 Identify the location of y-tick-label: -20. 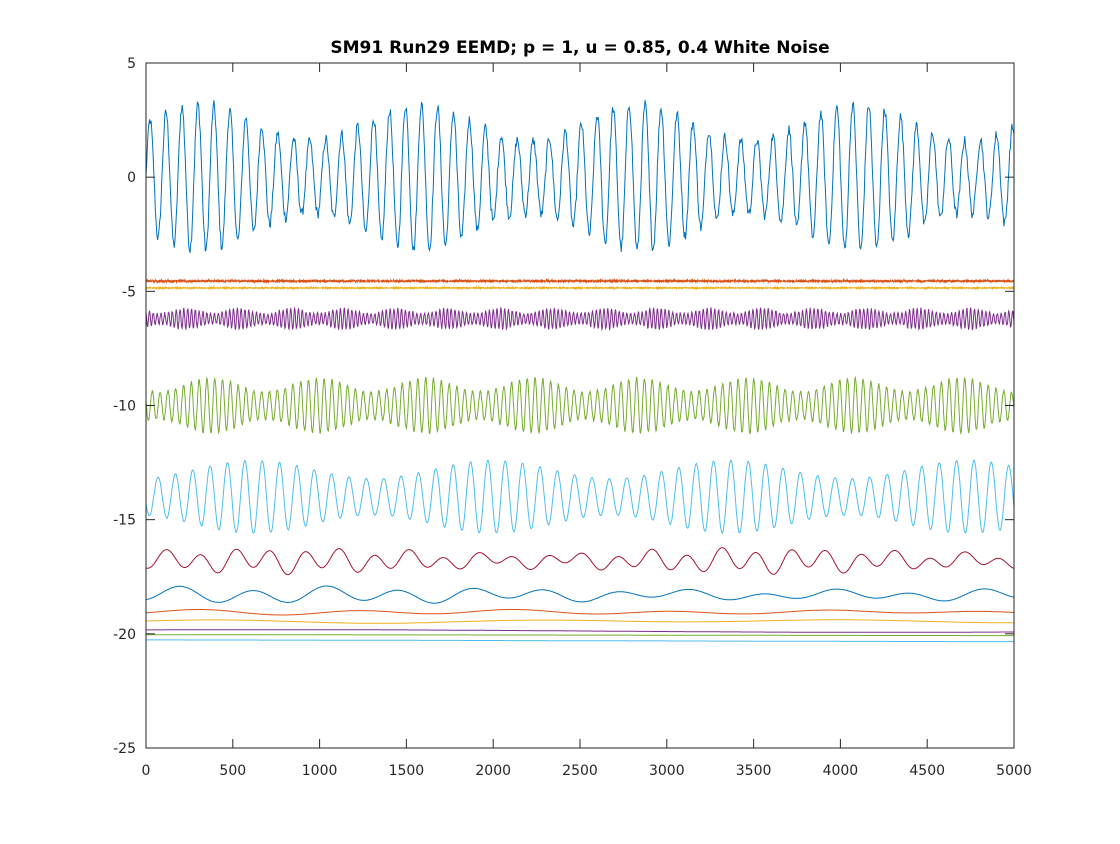
(124, 635).